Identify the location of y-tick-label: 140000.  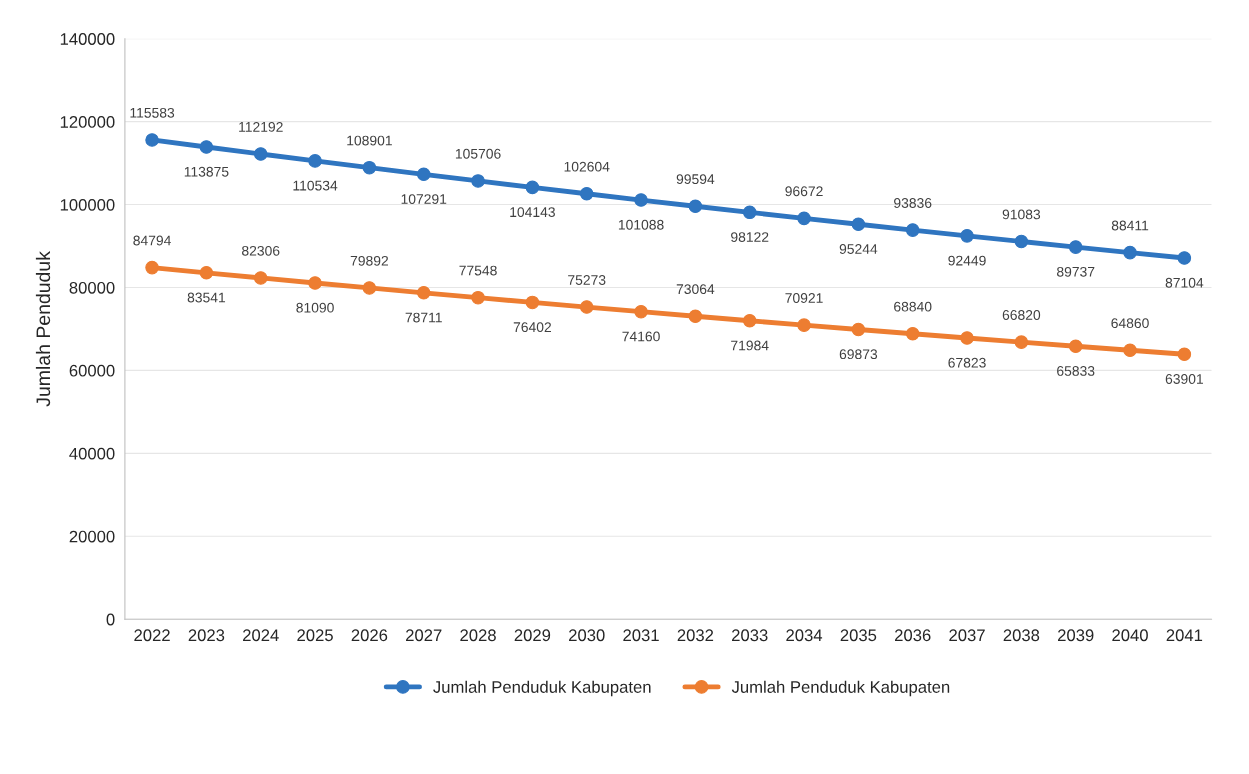
(87, 39).